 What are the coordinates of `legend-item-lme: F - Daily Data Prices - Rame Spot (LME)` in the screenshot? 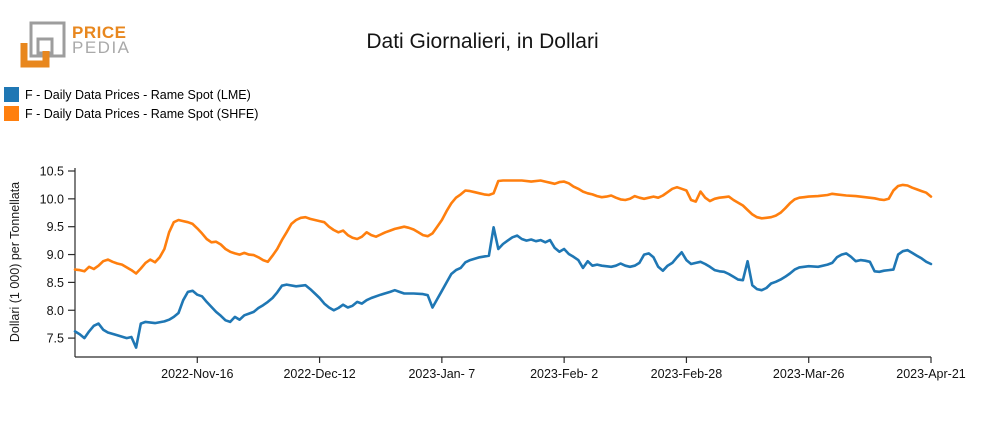 It's located at (131, 94).